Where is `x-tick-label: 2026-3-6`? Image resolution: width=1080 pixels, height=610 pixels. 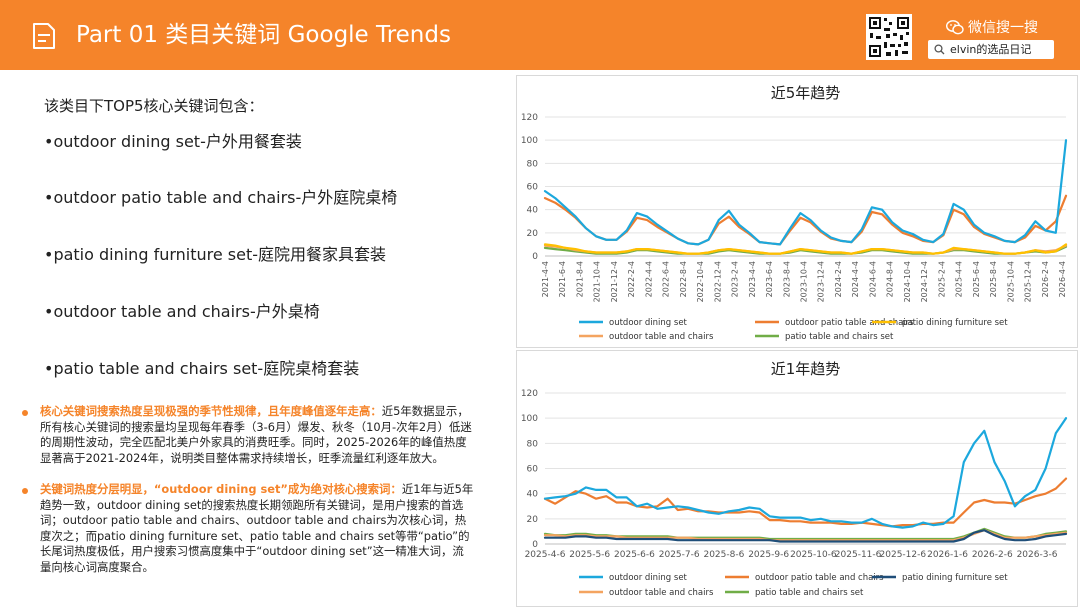 x-tick-label: 2026-3-6 is located at coordinates (1037, 555).